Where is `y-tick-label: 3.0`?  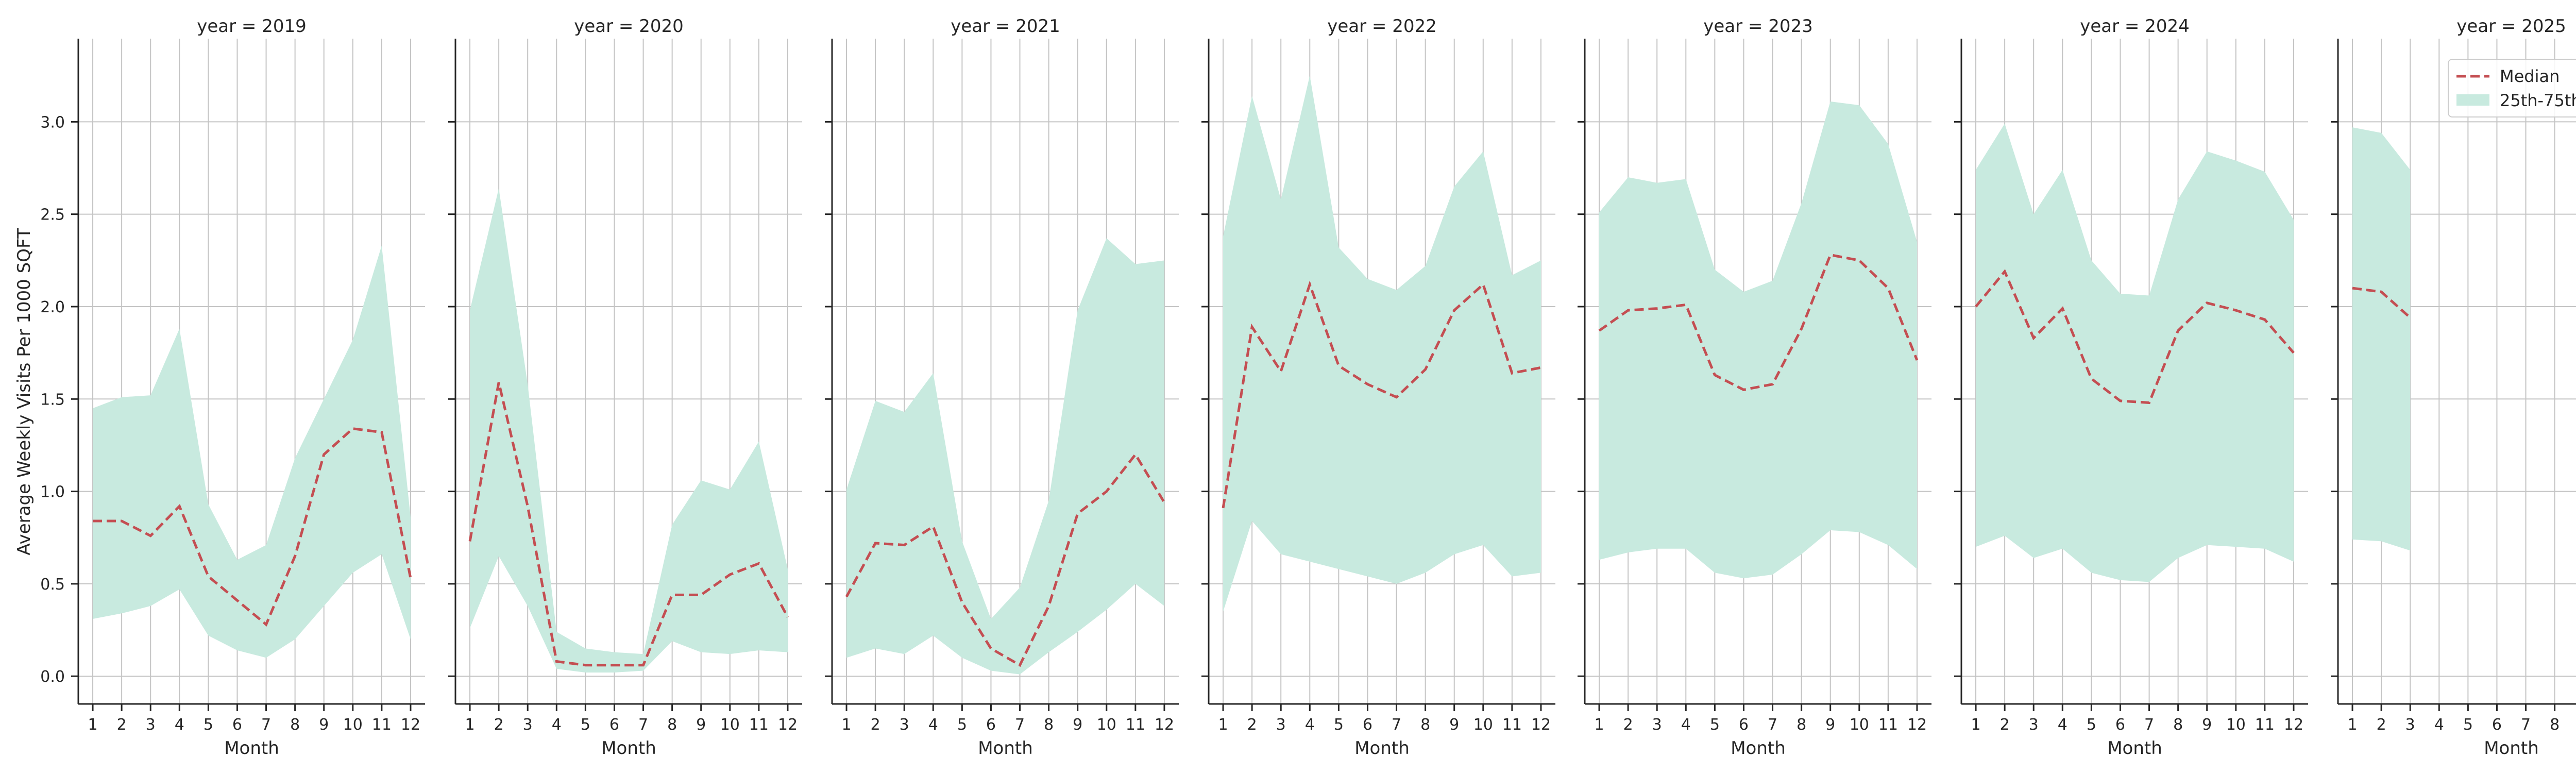
y-tick-label: 3.0 is located at coordinates (52, 122).